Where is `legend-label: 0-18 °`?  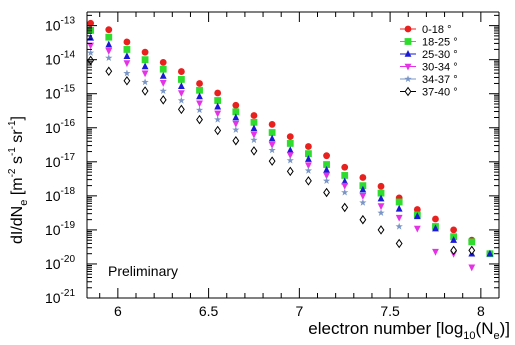 legend-label: 0-18 ° is located at coordinates (436, 30).